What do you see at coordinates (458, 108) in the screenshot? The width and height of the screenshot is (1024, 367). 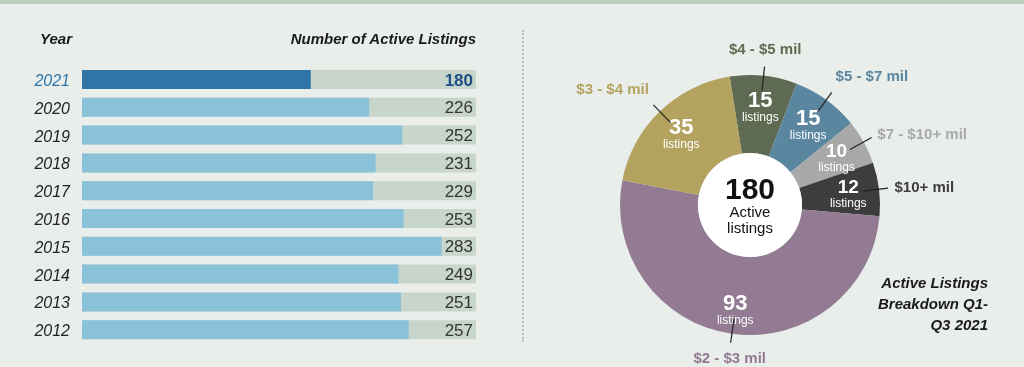 I see `data-label: 226` at bounding box center [458, 108].